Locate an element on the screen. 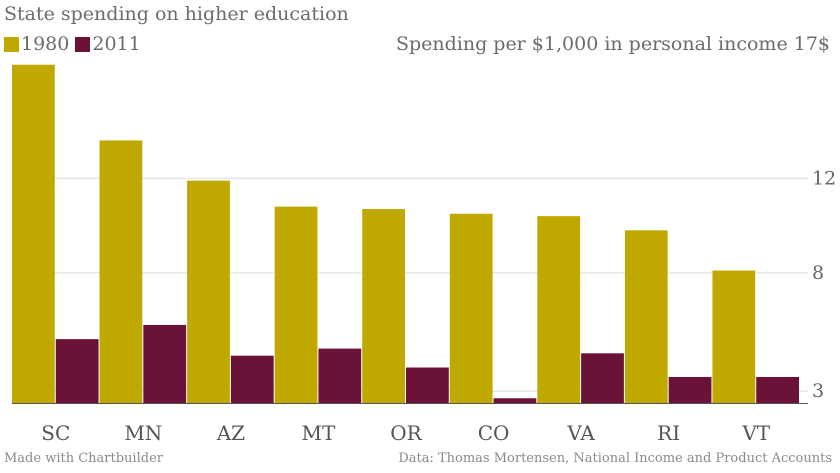 The image size is (840, 473). legend: 1980 2011 is located at coordinates (72, 44).